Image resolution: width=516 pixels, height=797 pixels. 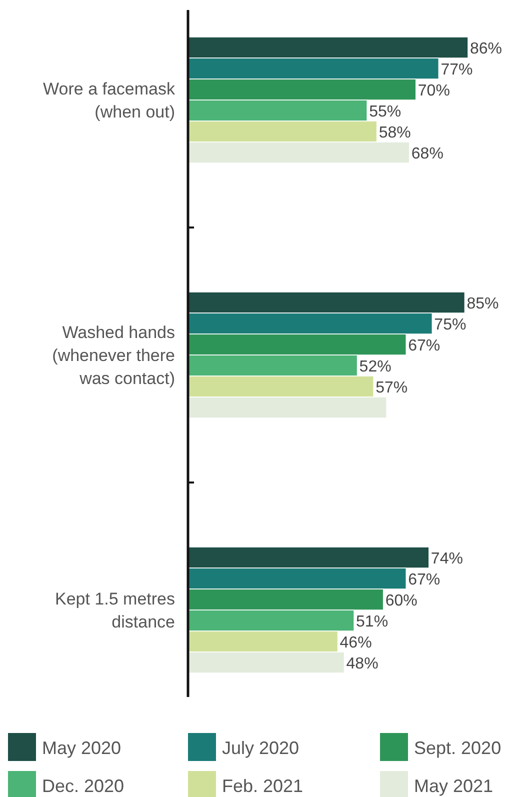 I want to click on legend-label: May 2020, so click(x=82, y=748).